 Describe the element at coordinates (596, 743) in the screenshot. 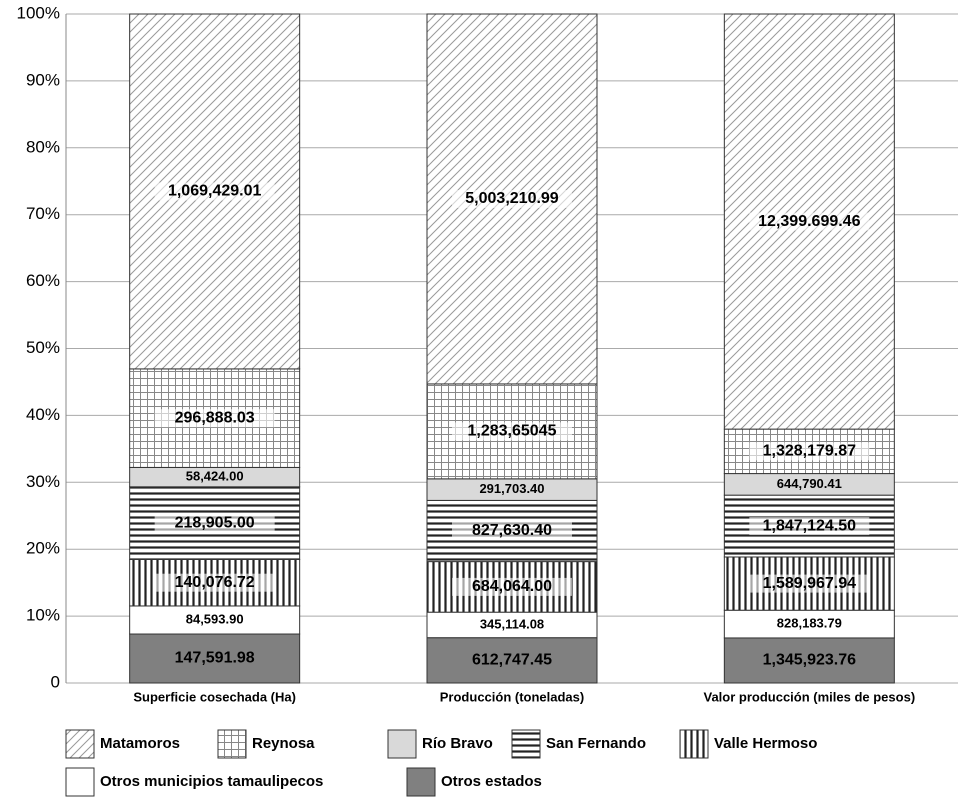

I see `legend-label: San Fernando` at that location.